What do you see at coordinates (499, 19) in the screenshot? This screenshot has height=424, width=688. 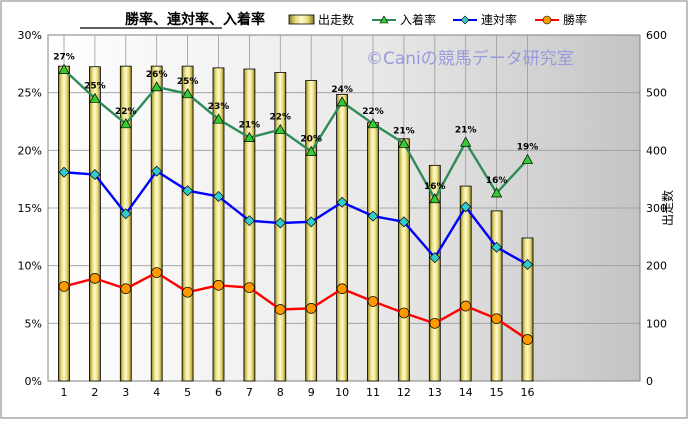 I see `legend-label-rentai: 連対率` at bounding box center [499, 19].